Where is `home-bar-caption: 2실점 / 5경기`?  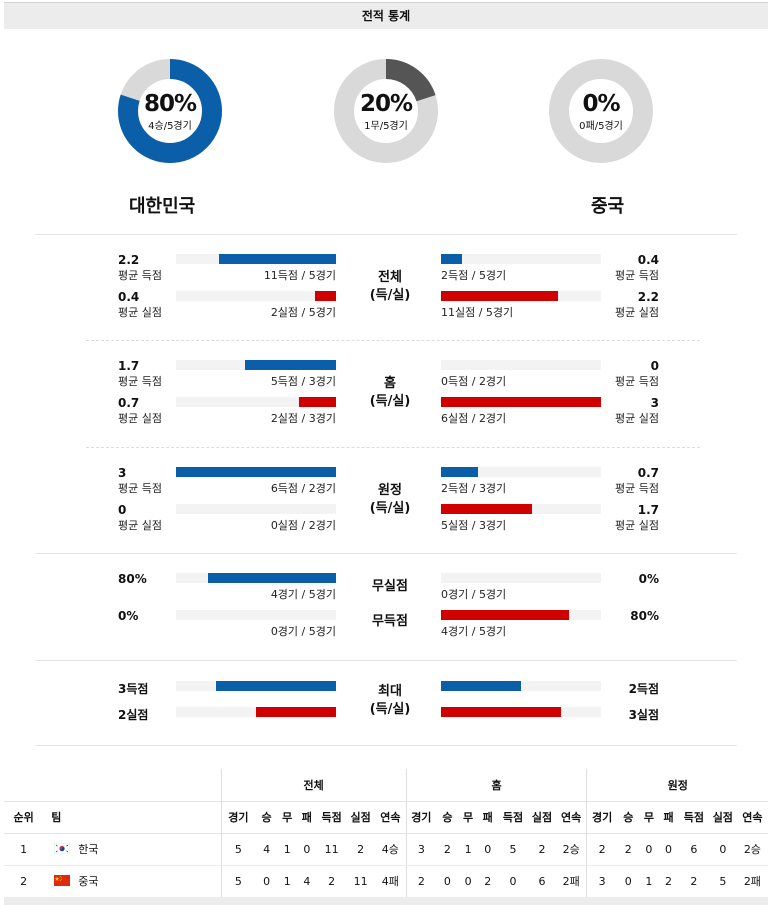 home-bar-caption: 2실점 / 5경기 is located at coordinates (303, 312).